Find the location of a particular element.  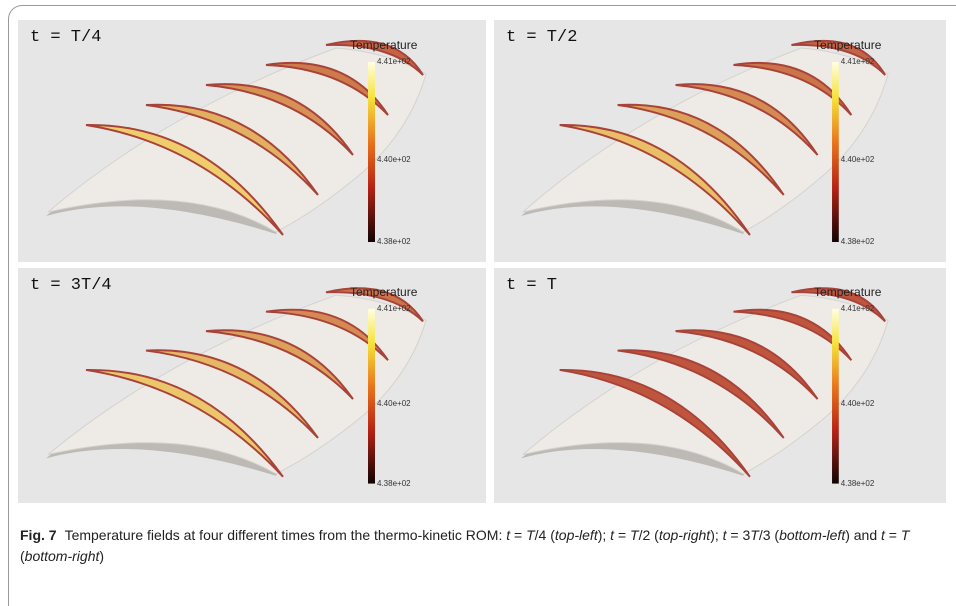

caption-text: bottom-left is located at coordinates (812, 535).